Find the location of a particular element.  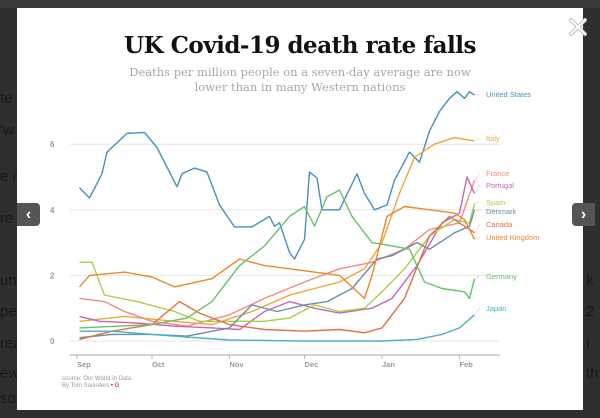

chevron-left-icon: ‹ is located at coordinates (28, 214).